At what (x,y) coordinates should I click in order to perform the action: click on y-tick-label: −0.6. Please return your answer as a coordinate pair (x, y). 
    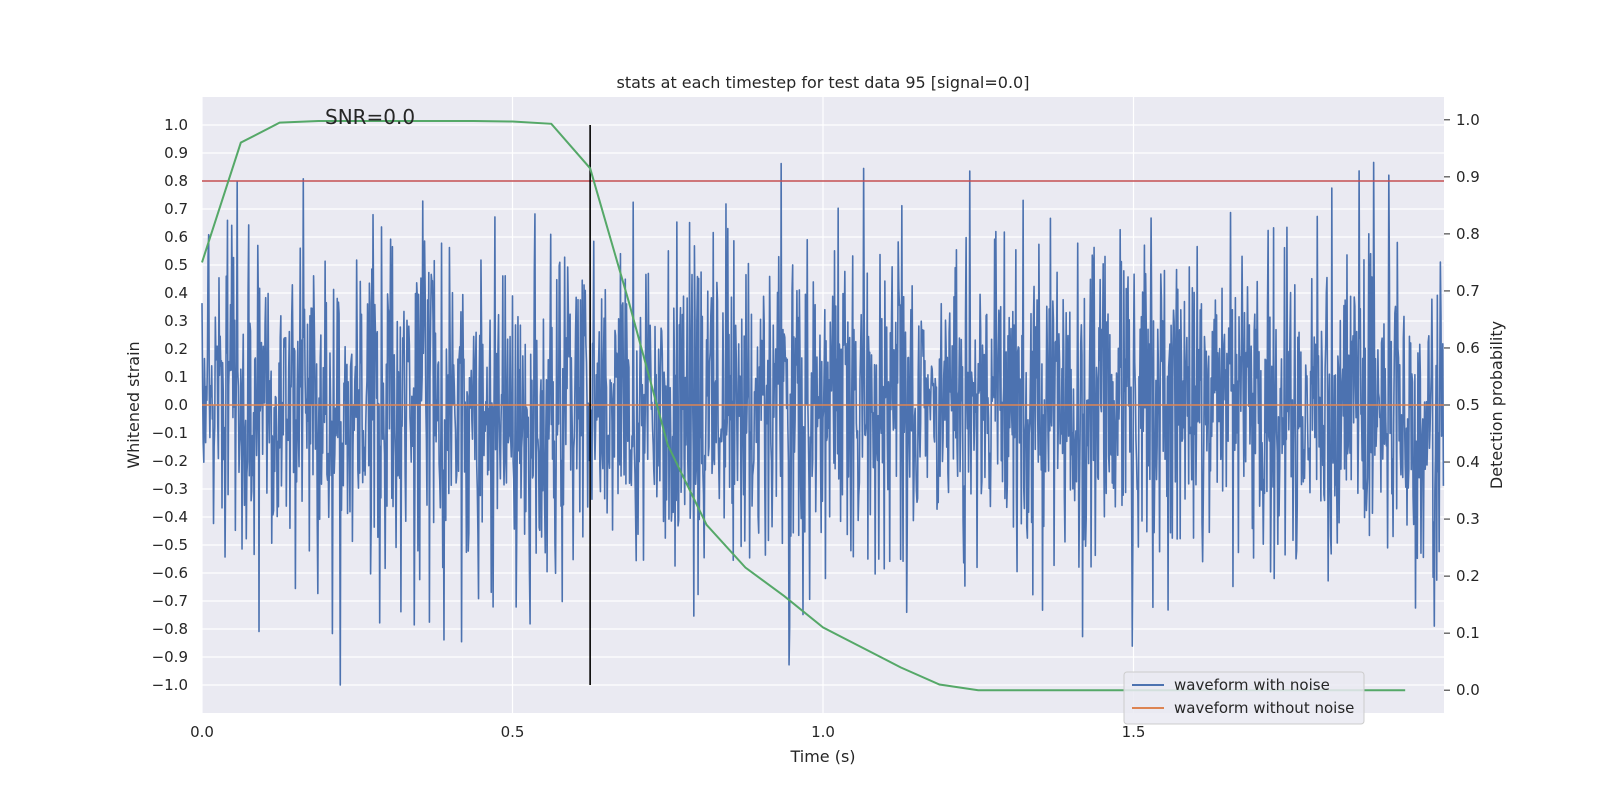
    Looking at the image, I should click on (170, 573).